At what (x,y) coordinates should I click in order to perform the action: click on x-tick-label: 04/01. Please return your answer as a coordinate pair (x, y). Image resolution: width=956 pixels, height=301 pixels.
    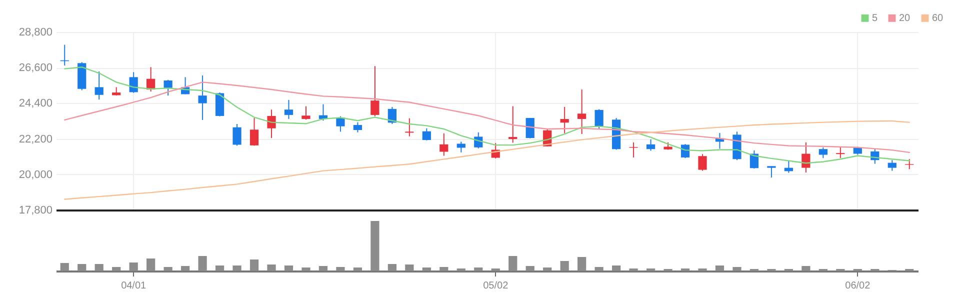
    Looking at the image, I should click on (134, 286).